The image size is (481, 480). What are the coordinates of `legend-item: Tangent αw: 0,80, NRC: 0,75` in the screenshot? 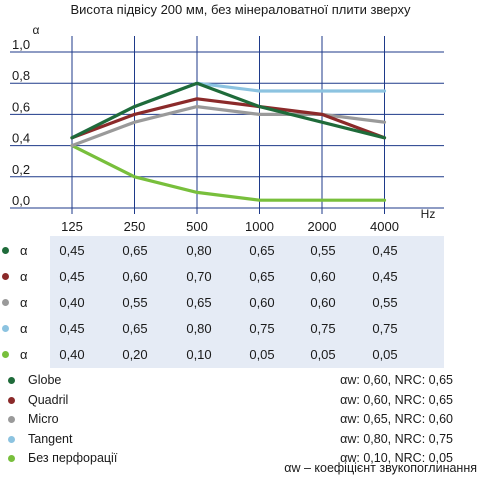 It's located at (240, 440).